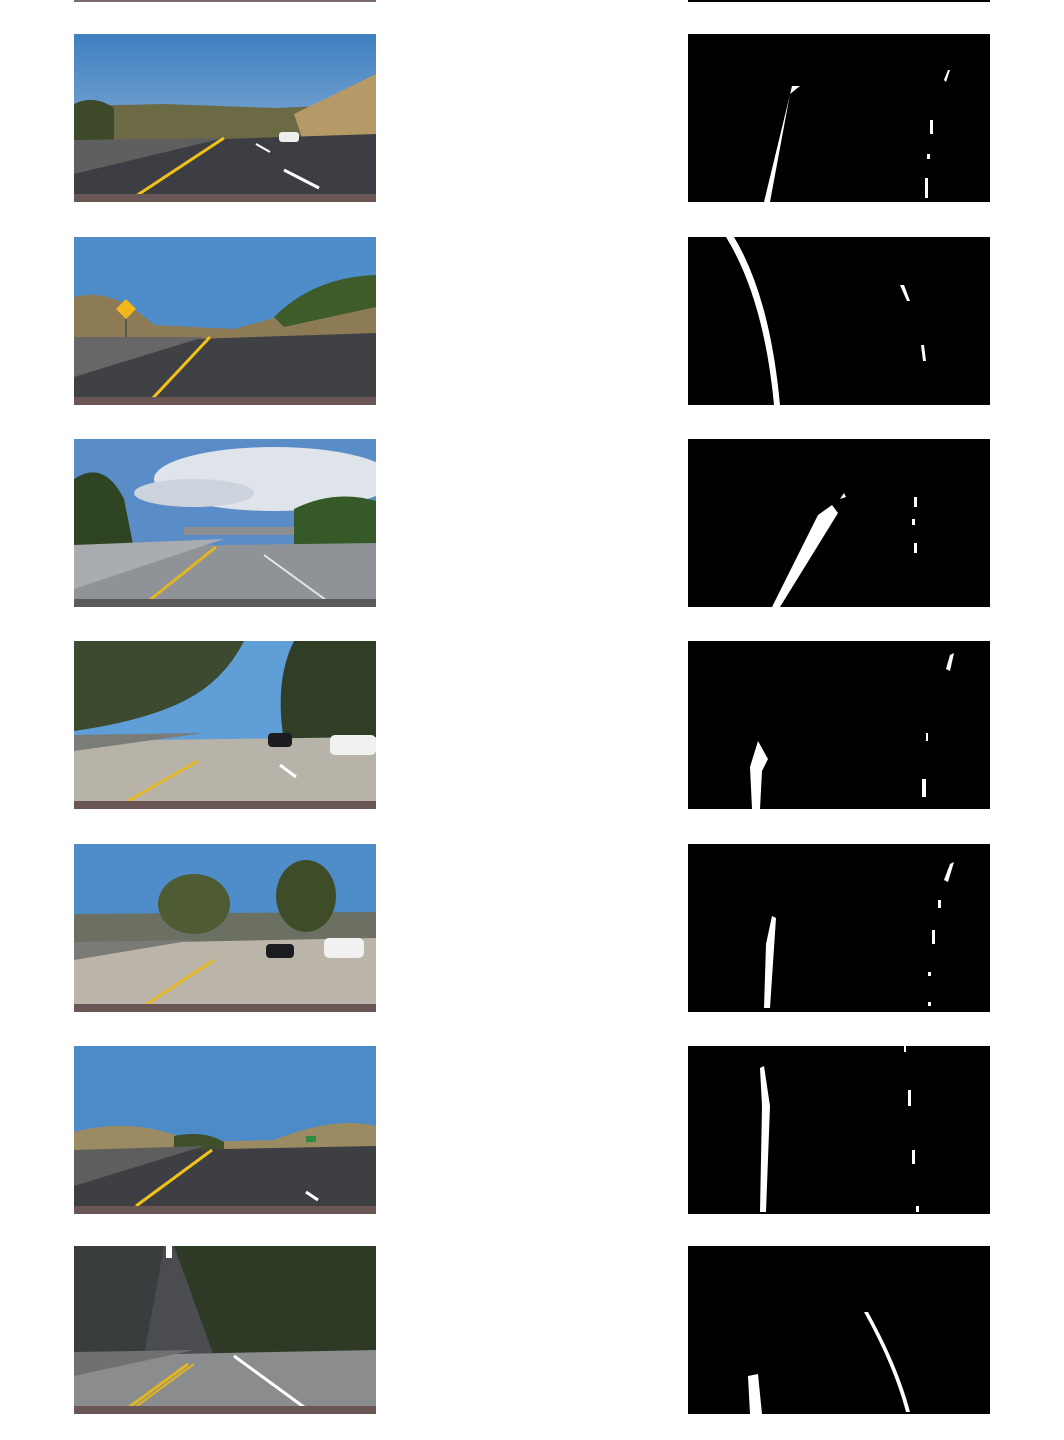 The image size is (1064, 1440). What do you see at coordinates (839, 1) in the screenshot?
I see `cropped-image-edge-right` at bounding box center [839, 1].